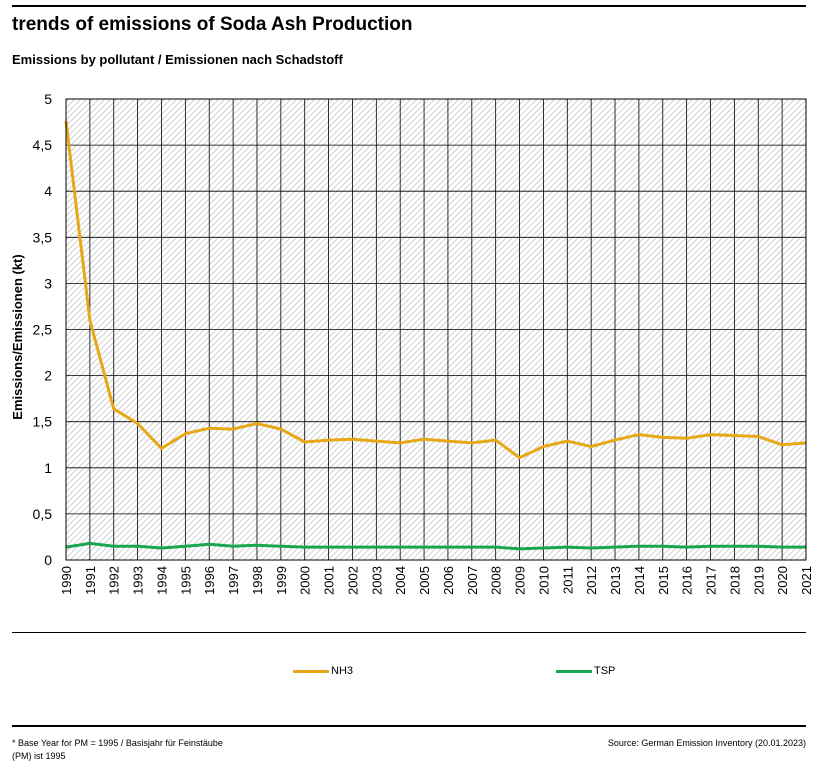 The height and width of the screenshot is (768, 818). I want to click on y-axis-tick-labels: 0 0,5 1 1,5 2 2,5 3 3,5 4 4,5 5, so click(43, 329).